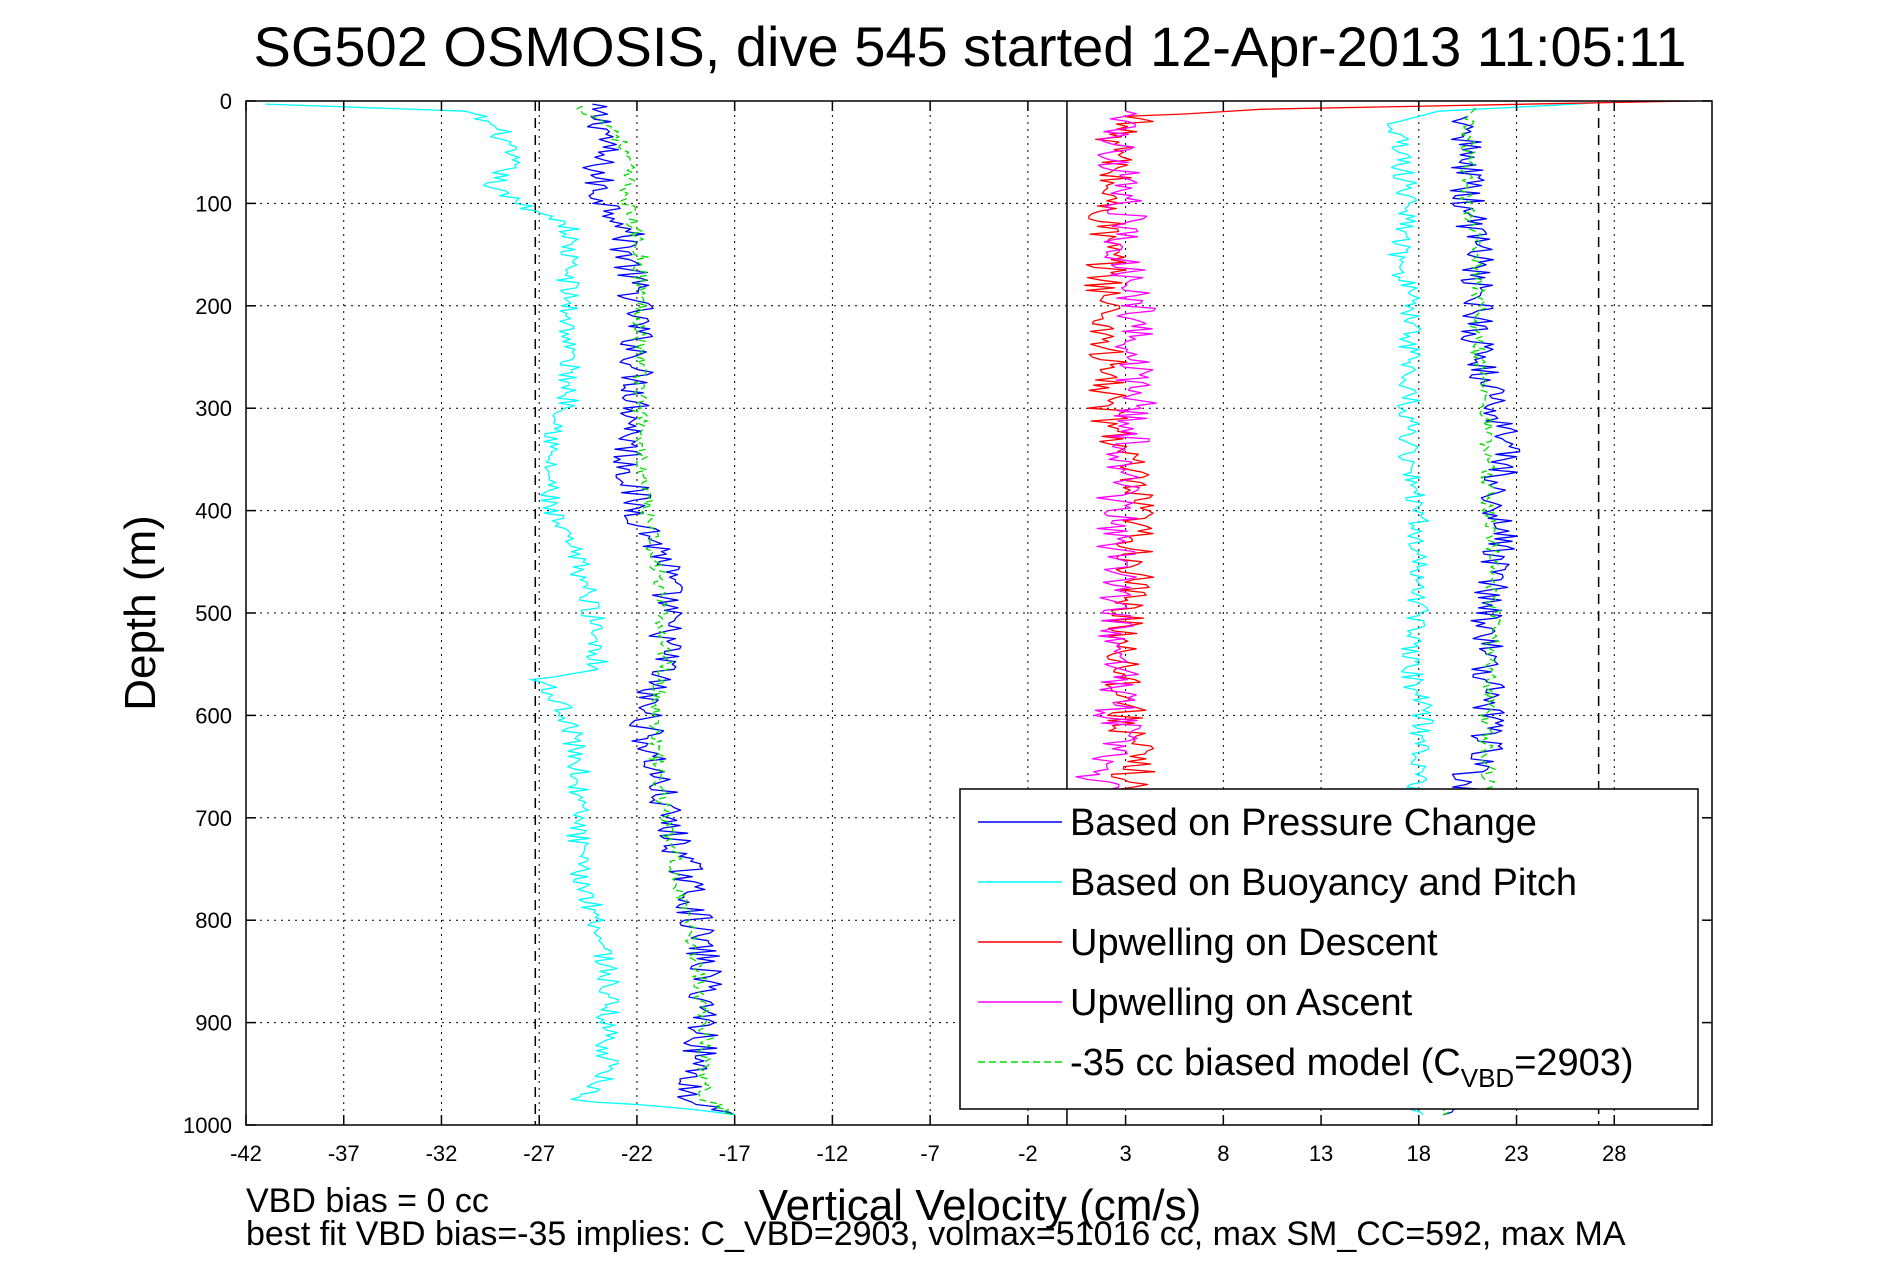  What do you see at coordinates (1516, 1153) in the screenshot?
I see `x-tick-label: 23` at bounding box center [1516, 1153].